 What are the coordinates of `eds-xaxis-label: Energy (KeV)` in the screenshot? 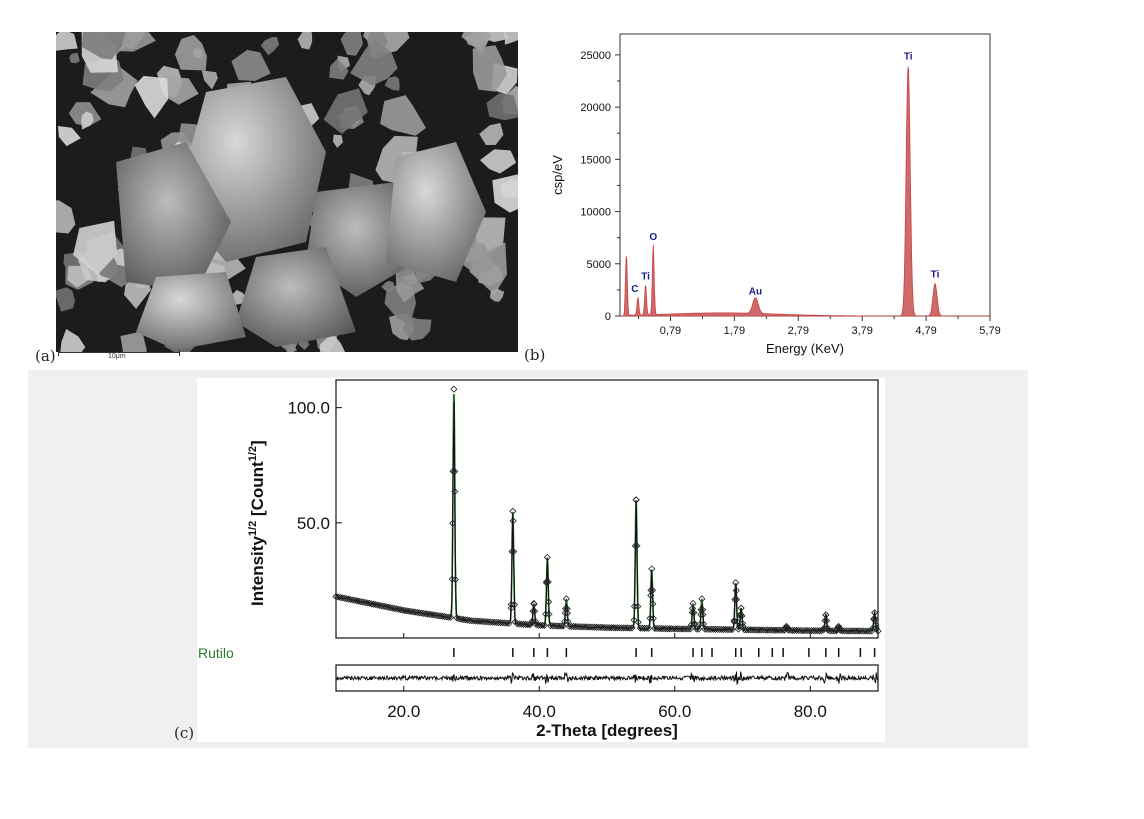 It's located at (805, 348).